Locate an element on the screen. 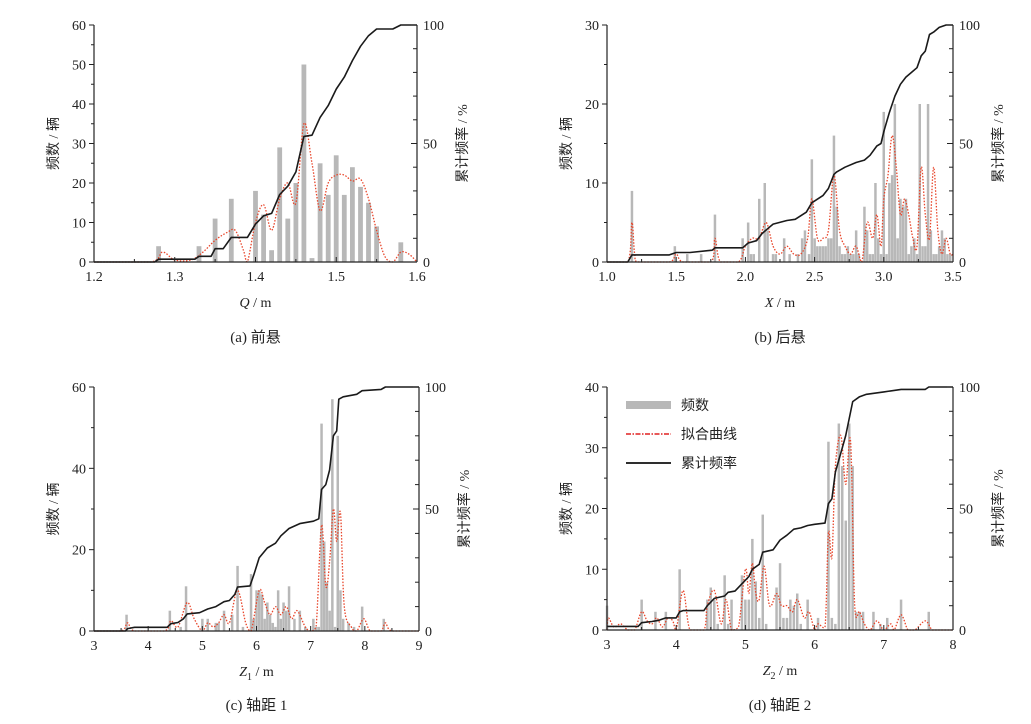 Image resolution: width=1031 pixels, height=724 pixels. x-tick-label: 6 is located at coordinates (256, 646).